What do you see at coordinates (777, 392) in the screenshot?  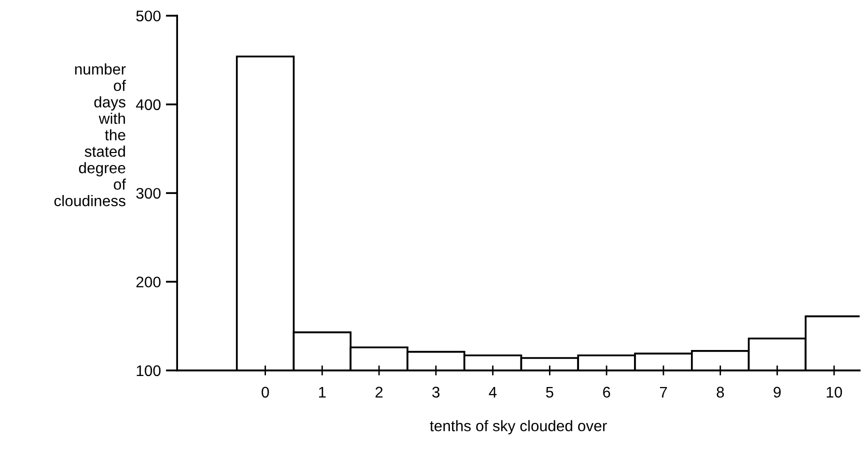 I see `x-tick-label: 9` at bounding box center [777, 392].